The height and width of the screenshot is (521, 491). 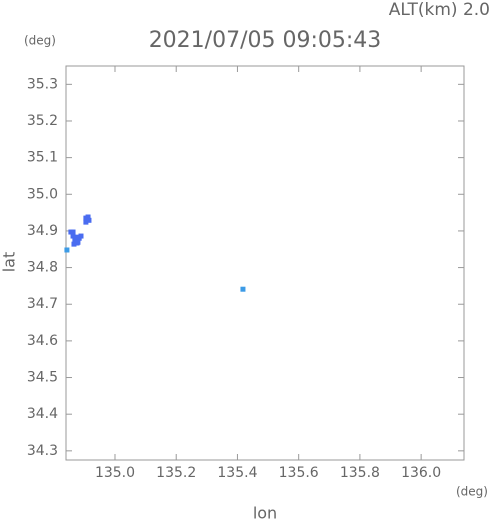 I want to click on y-tick-label: 34.5, so click(x=42, y=378).